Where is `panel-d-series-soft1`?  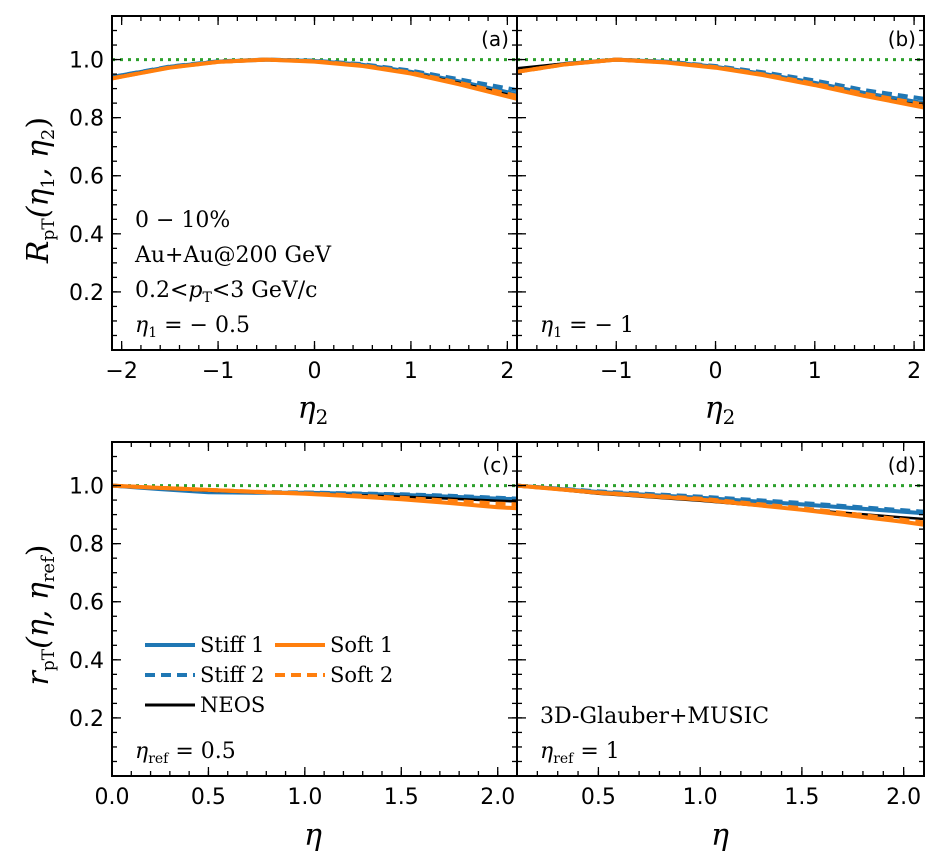 panel-d-series-soft1 is located at coordinates (720, 505).